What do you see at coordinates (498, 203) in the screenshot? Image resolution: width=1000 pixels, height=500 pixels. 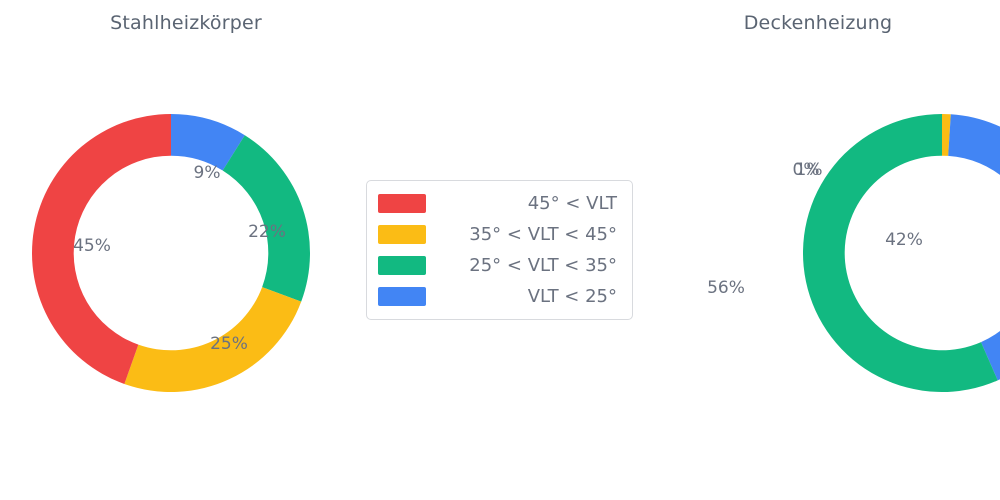 I see `legend-item: 45° < VLT` at bounding box center [498, 203].